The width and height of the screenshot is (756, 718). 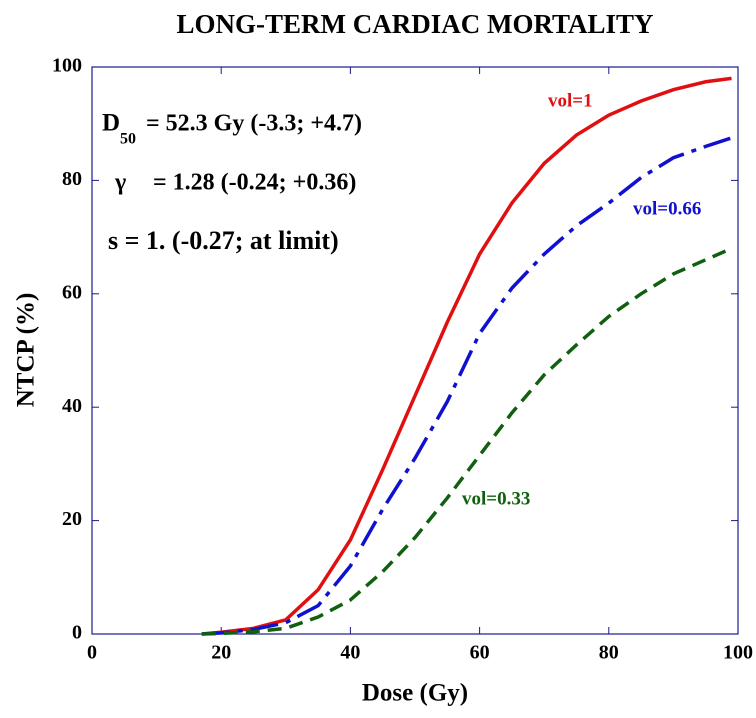 What do you see at coordinates (67, 66) in the screenshot?
I see `y-tick-label: 100` at bounding box center [67, 66].